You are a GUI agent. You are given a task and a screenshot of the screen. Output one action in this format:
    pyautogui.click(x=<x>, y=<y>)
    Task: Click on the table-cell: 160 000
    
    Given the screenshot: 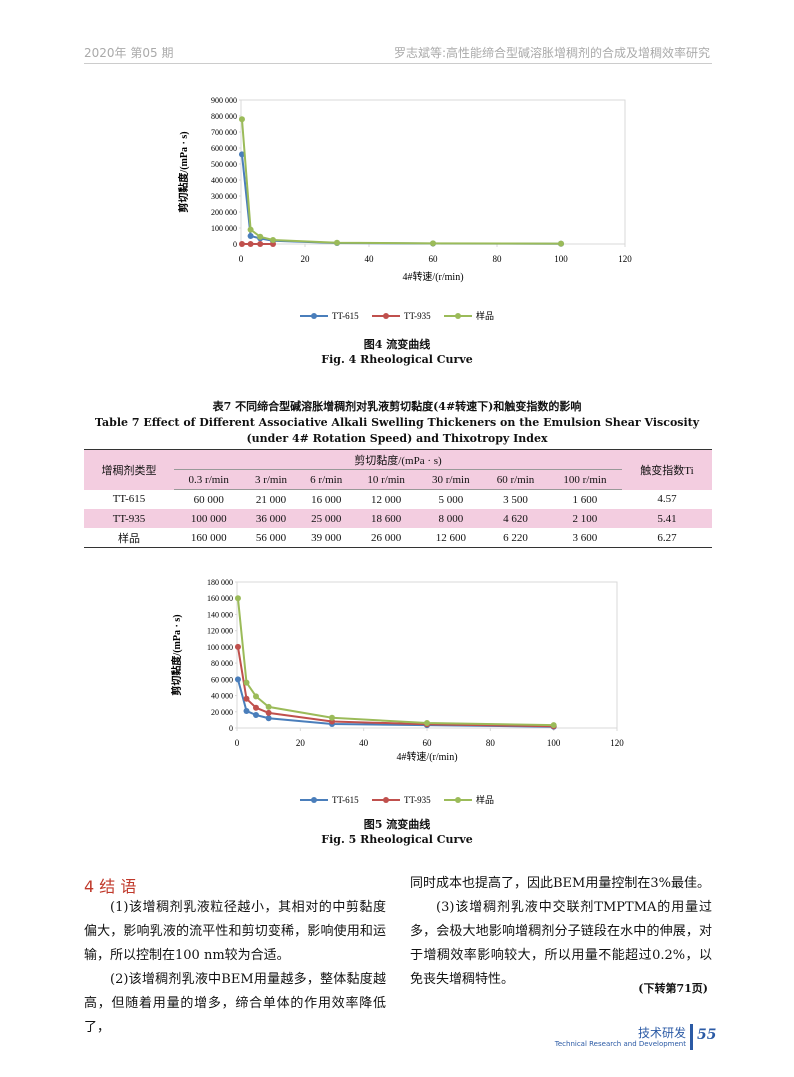 What is the action you would take?
    pyautogui.click(x=208, y=537)
    